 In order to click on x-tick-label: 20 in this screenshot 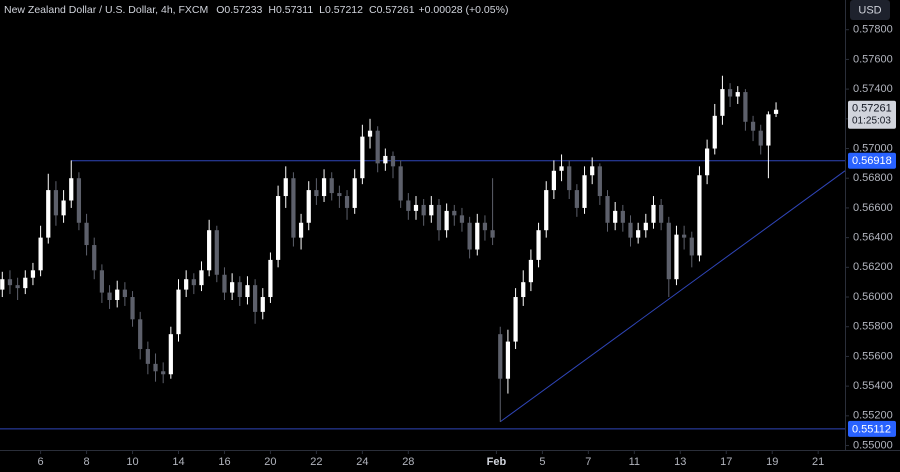, I will do `click(270, 462)`.